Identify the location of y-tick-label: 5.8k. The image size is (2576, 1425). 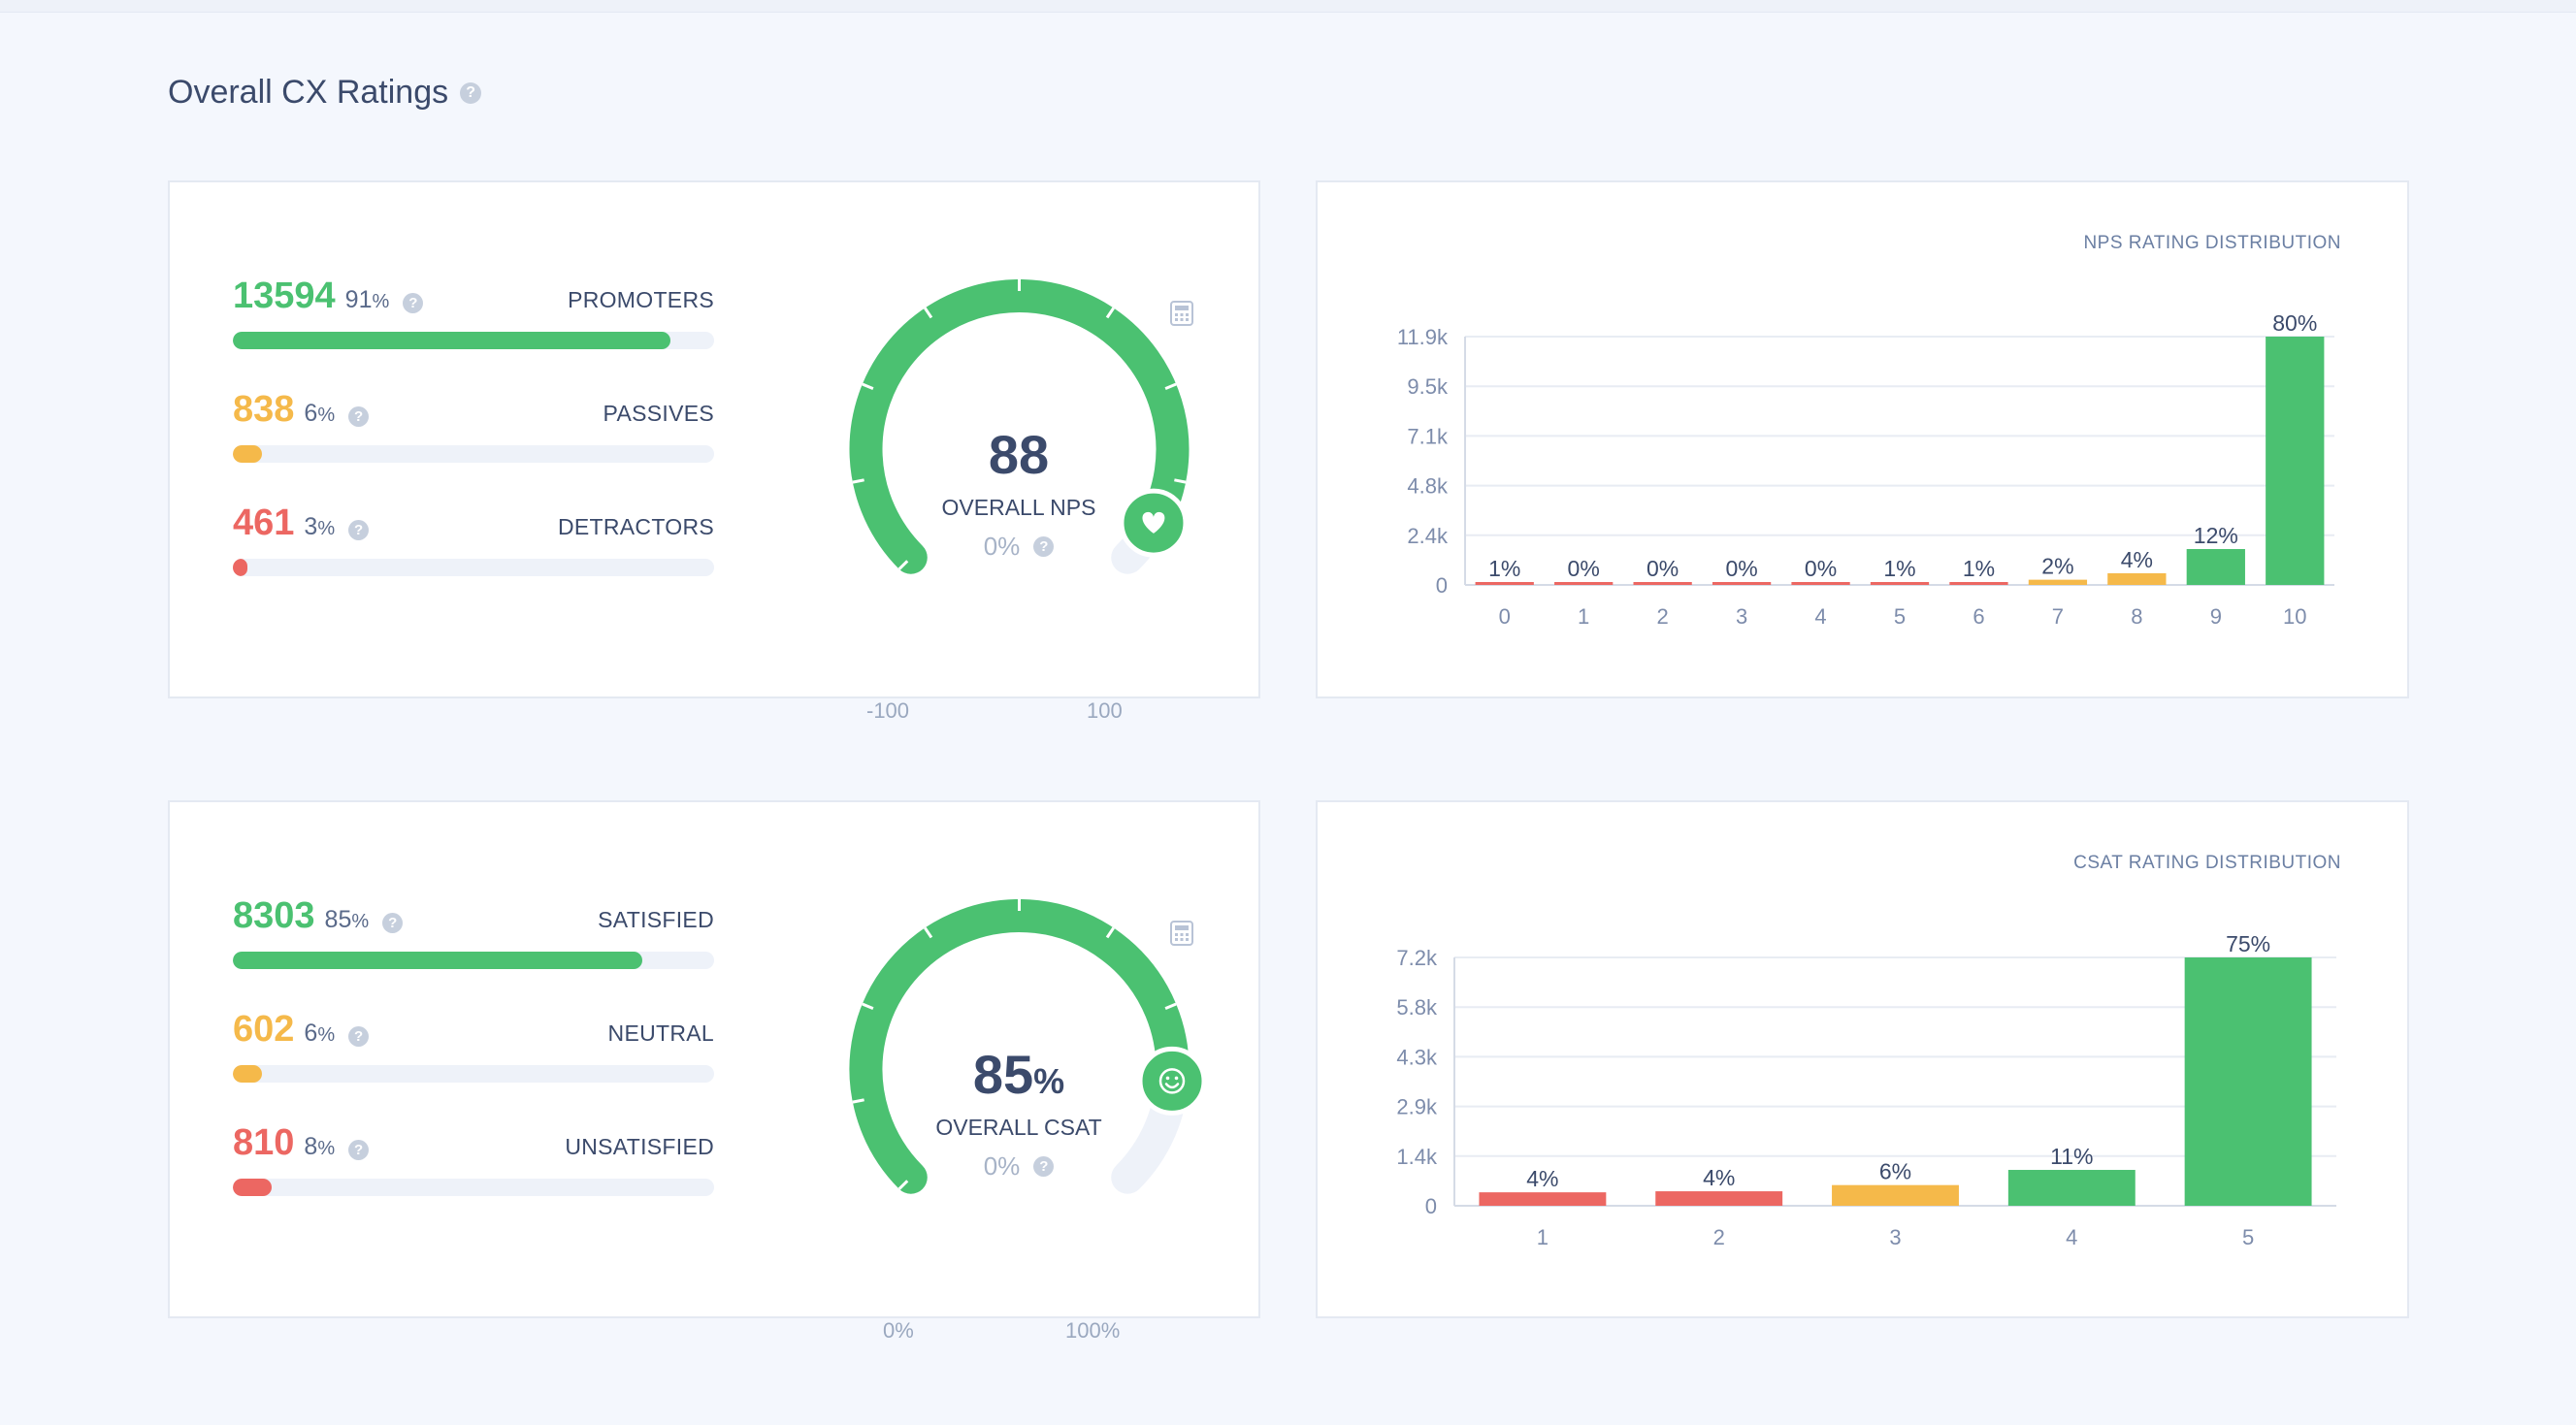
(1417, 1007).